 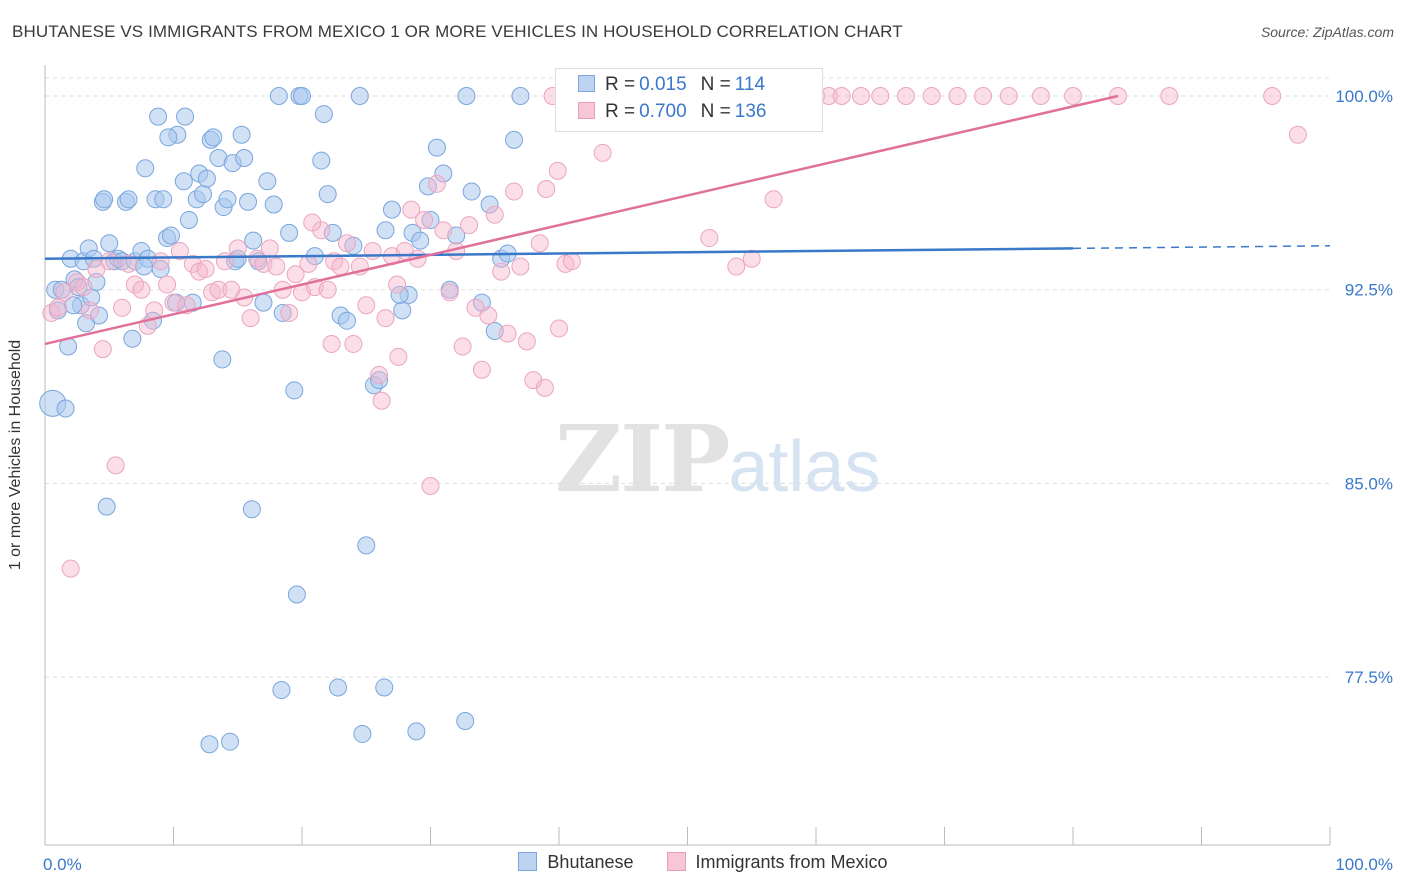 I want to click on legend-item-bhutanese: Bhutanese, so click(x=576, y=862).